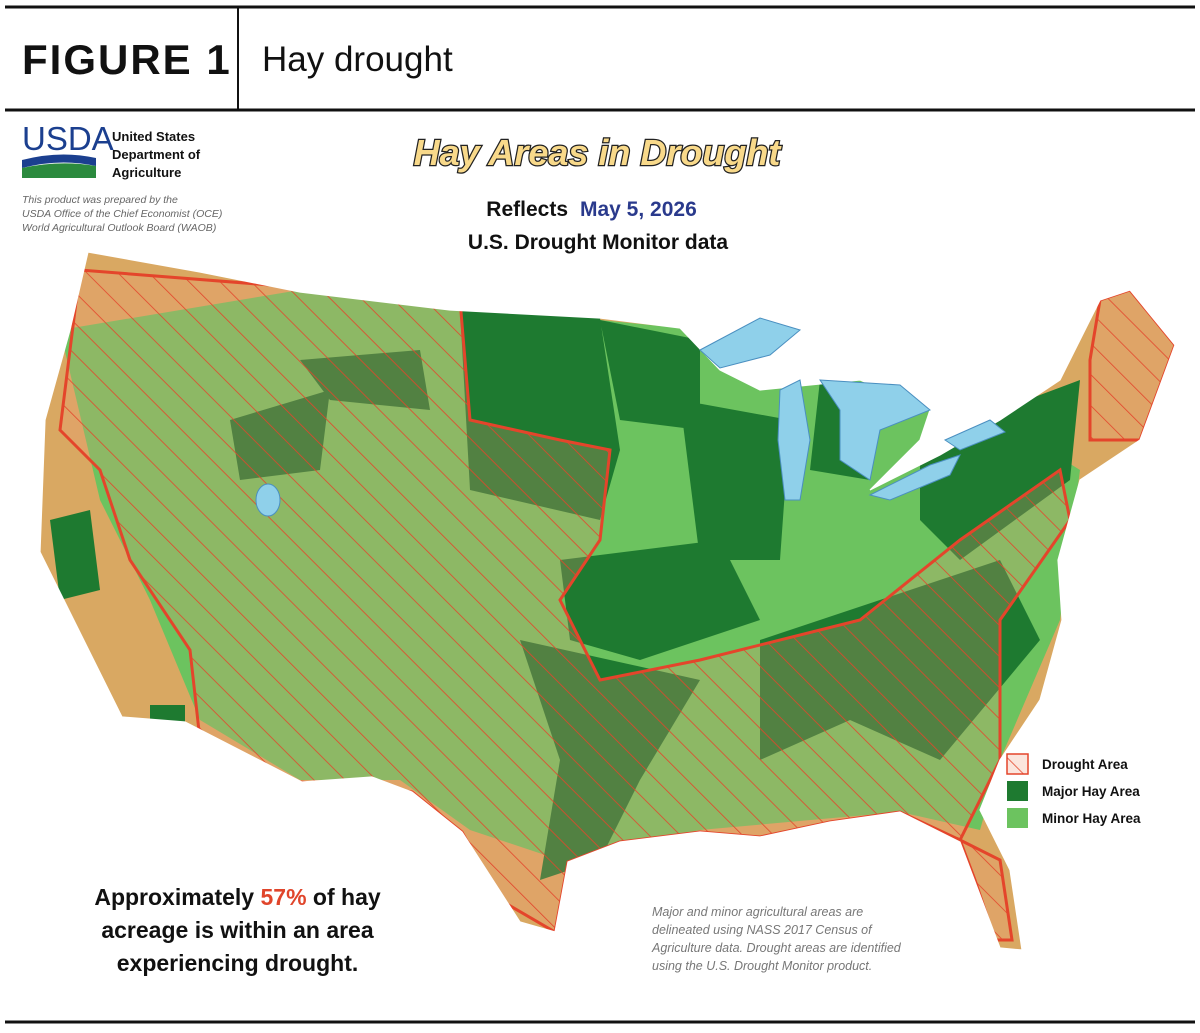 This screenshot has height=1033, width=1200. Describe the element at coordinates (154, 136) in the screenshot. I see `agency-line: United States` at that location.